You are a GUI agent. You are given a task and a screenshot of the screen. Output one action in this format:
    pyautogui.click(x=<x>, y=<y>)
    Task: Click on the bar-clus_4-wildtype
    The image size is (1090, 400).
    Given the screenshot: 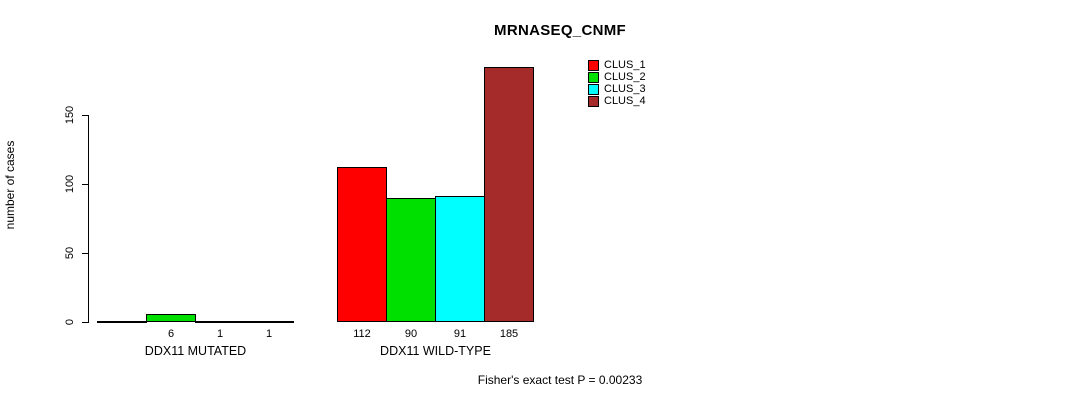 What is the action you would take?
    pyautogui.click(x=509, y=194)
    